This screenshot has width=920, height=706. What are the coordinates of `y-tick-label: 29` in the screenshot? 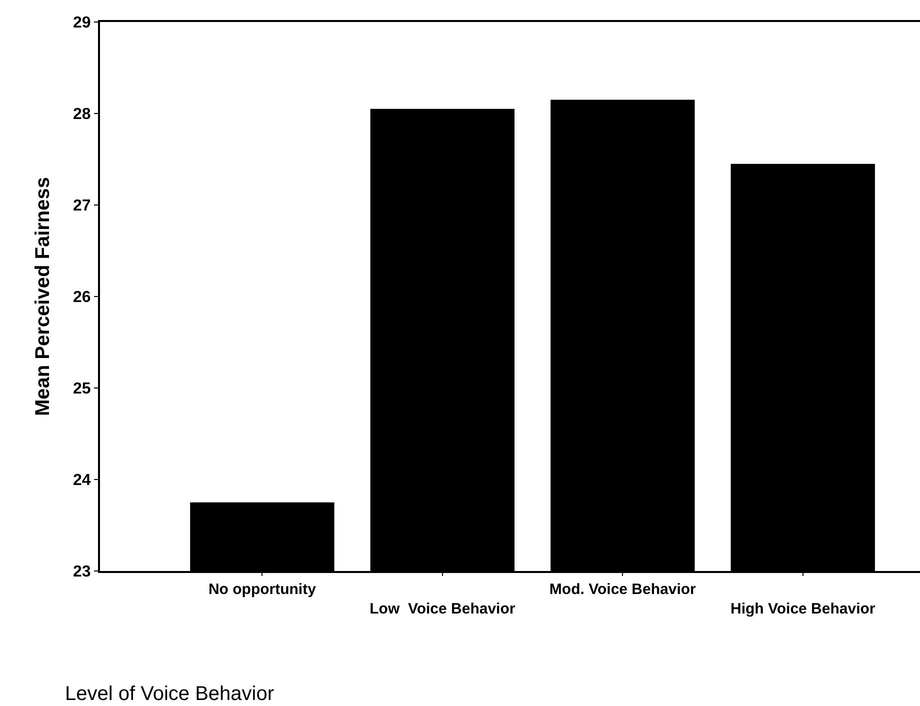 It's located at (82, 23).